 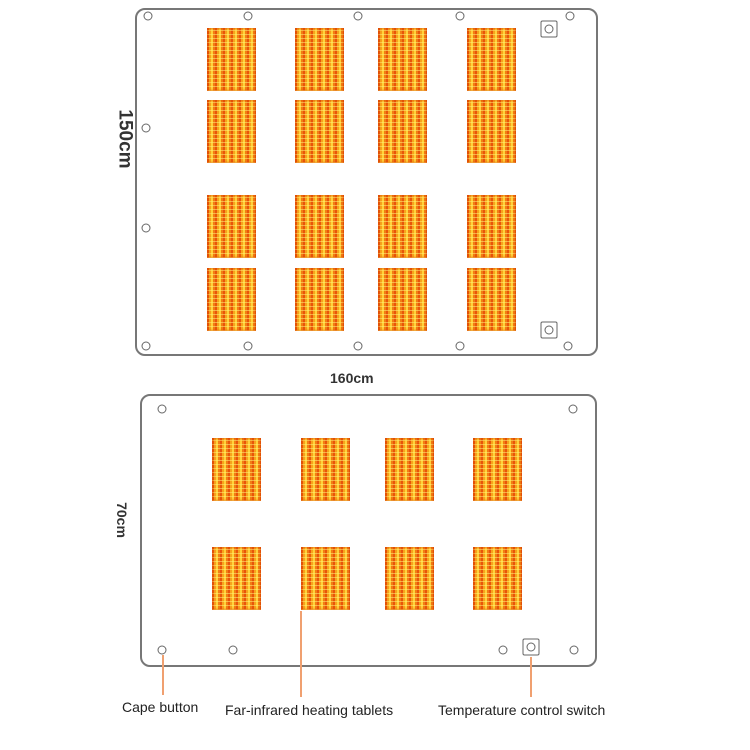 What do you see at coordinates (125, 139) in the screenshot?
I see `large-height-label: 150cm` at bounding box center [125, 139].